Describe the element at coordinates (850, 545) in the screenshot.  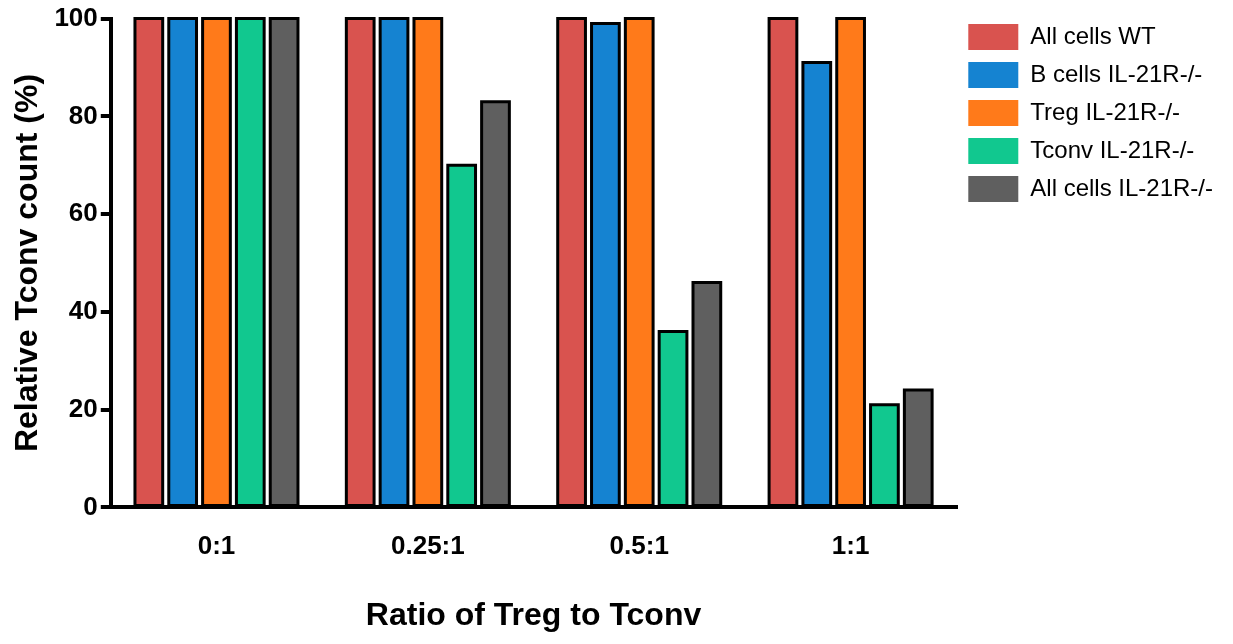
I see `x-tick-label: 1:1` at that location.